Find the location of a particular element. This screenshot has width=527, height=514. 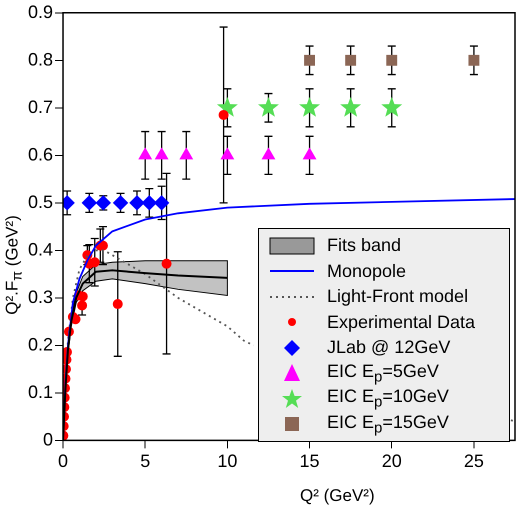

legend-label: Experimental Data is located at coordinates (401, 322).